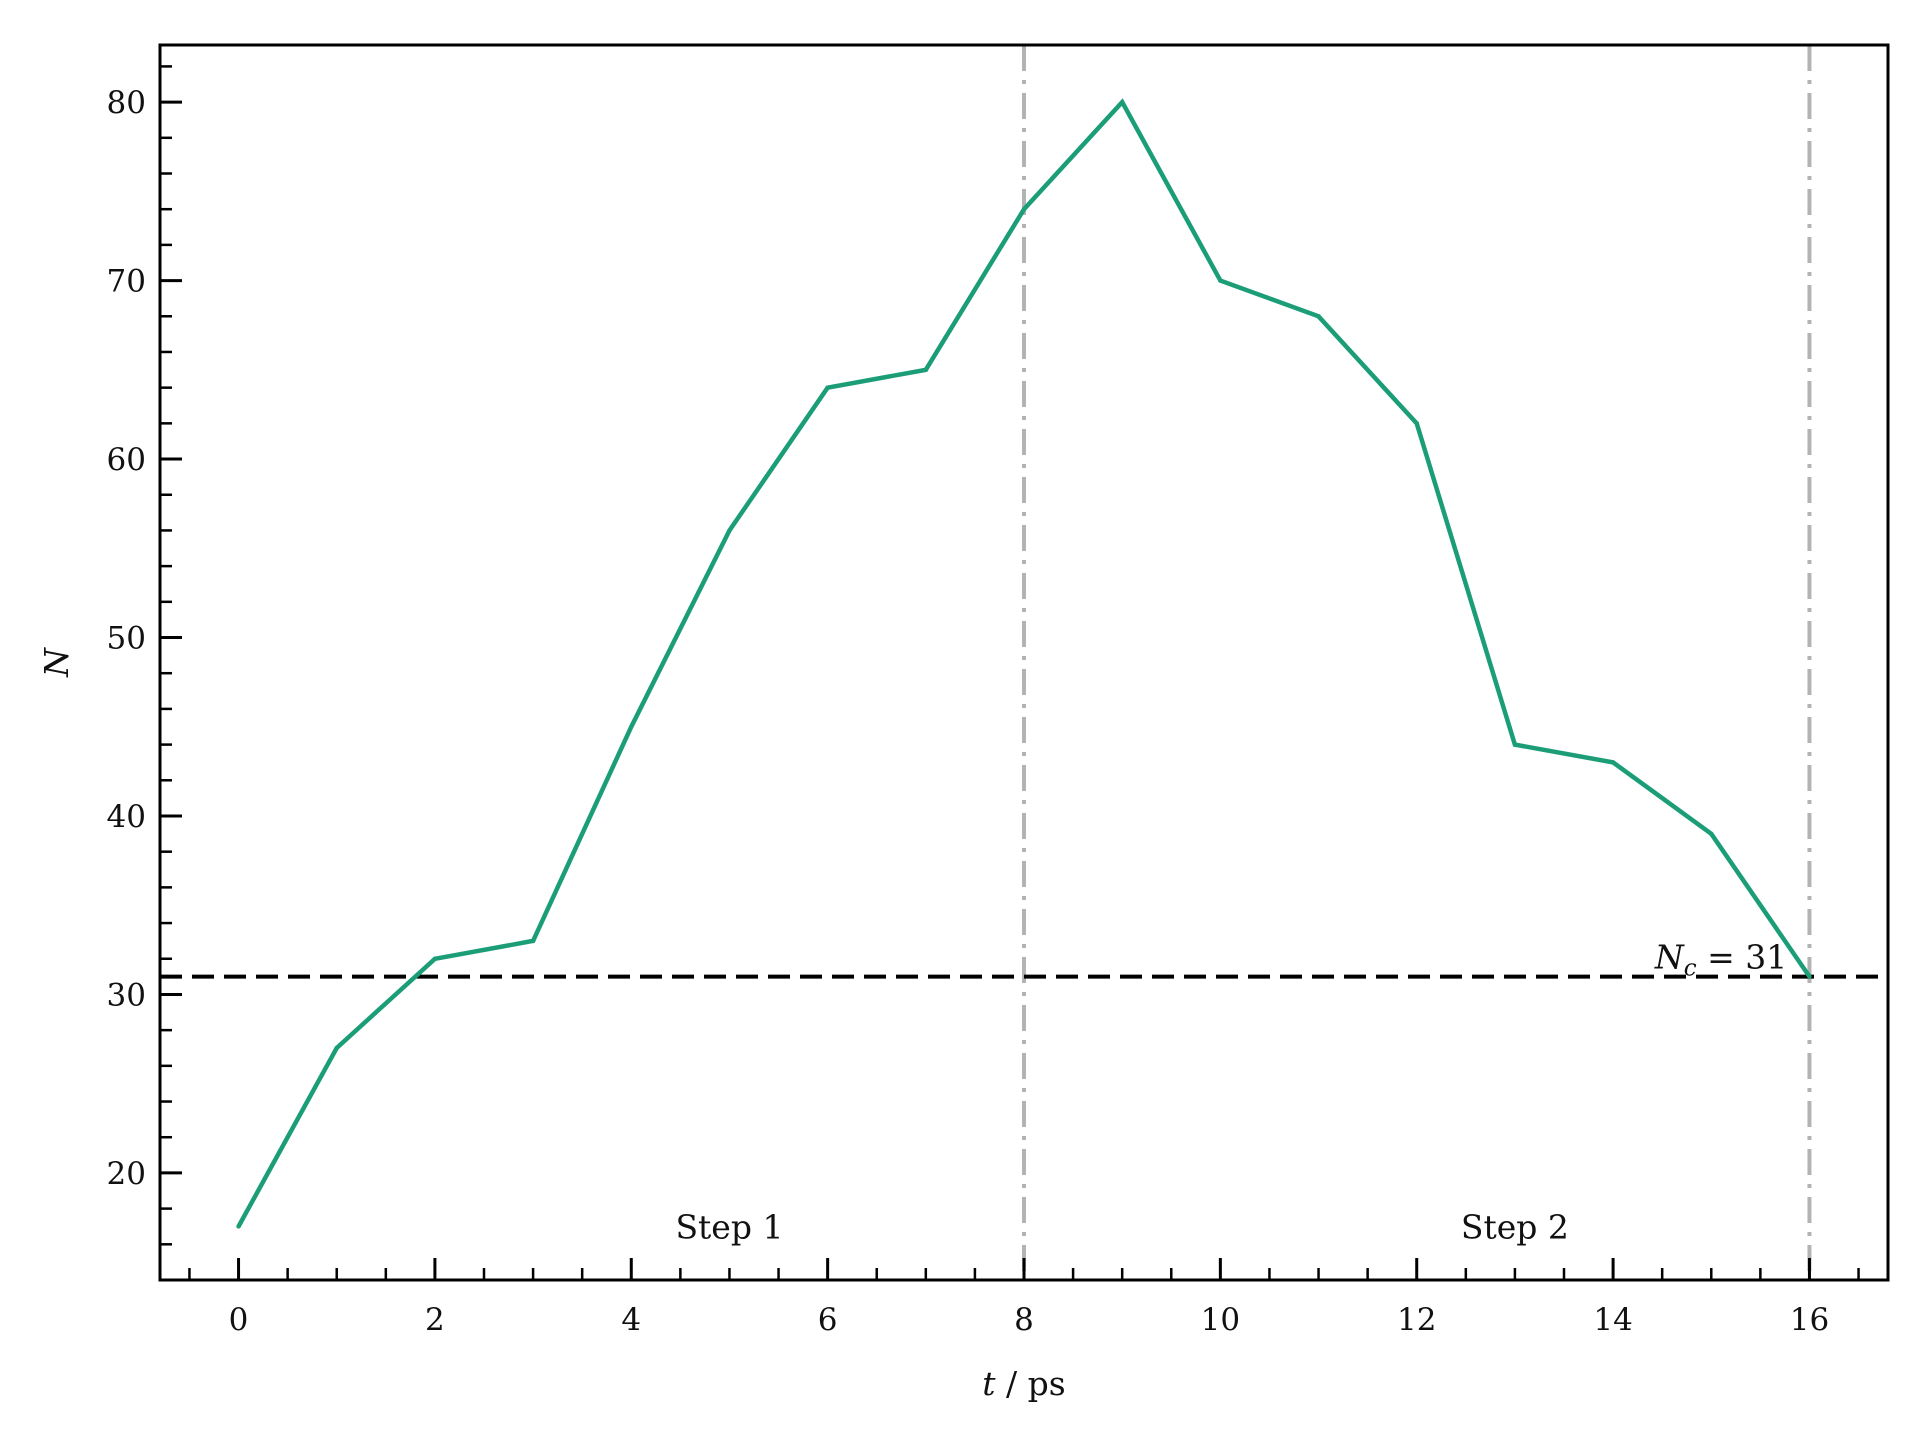 The width and height of the screenshot is (1920, 1440). What do you see at coordinates (126, 460) in the screenshot?
I see `y-tick-label: 60` at bounding box center [126, 460].